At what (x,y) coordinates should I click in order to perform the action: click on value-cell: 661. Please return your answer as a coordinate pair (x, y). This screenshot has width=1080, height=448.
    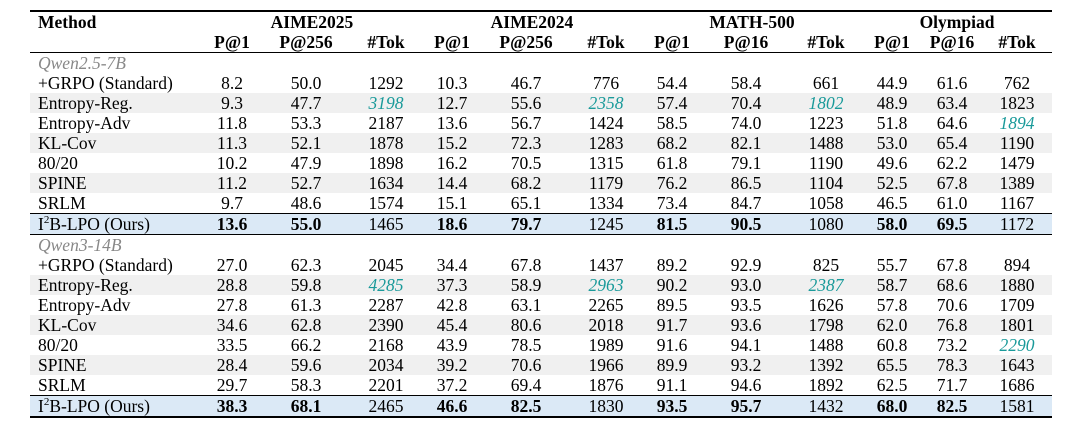
    Looking at the image, I should click on (826, 83).